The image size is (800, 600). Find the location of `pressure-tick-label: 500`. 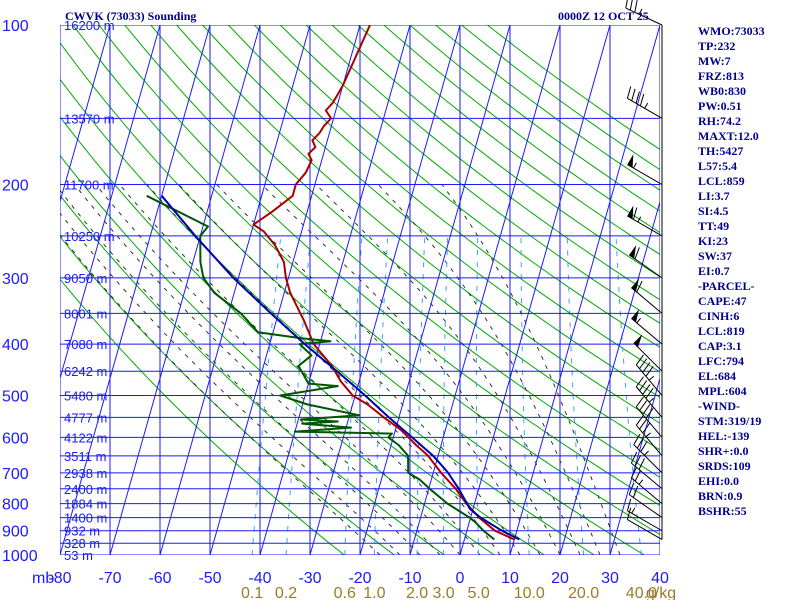

pressure-tick-label: 500 is located at coordinates (15, 396).